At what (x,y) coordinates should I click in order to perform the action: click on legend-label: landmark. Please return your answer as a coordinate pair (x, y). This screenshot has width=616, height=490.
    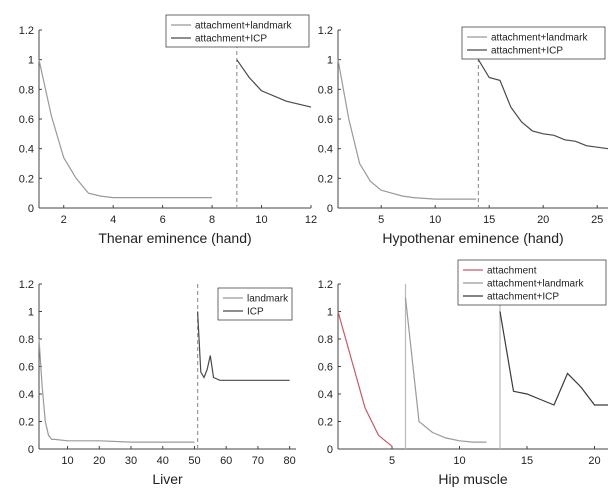
    Looking at the image, I should click on (268, 299).